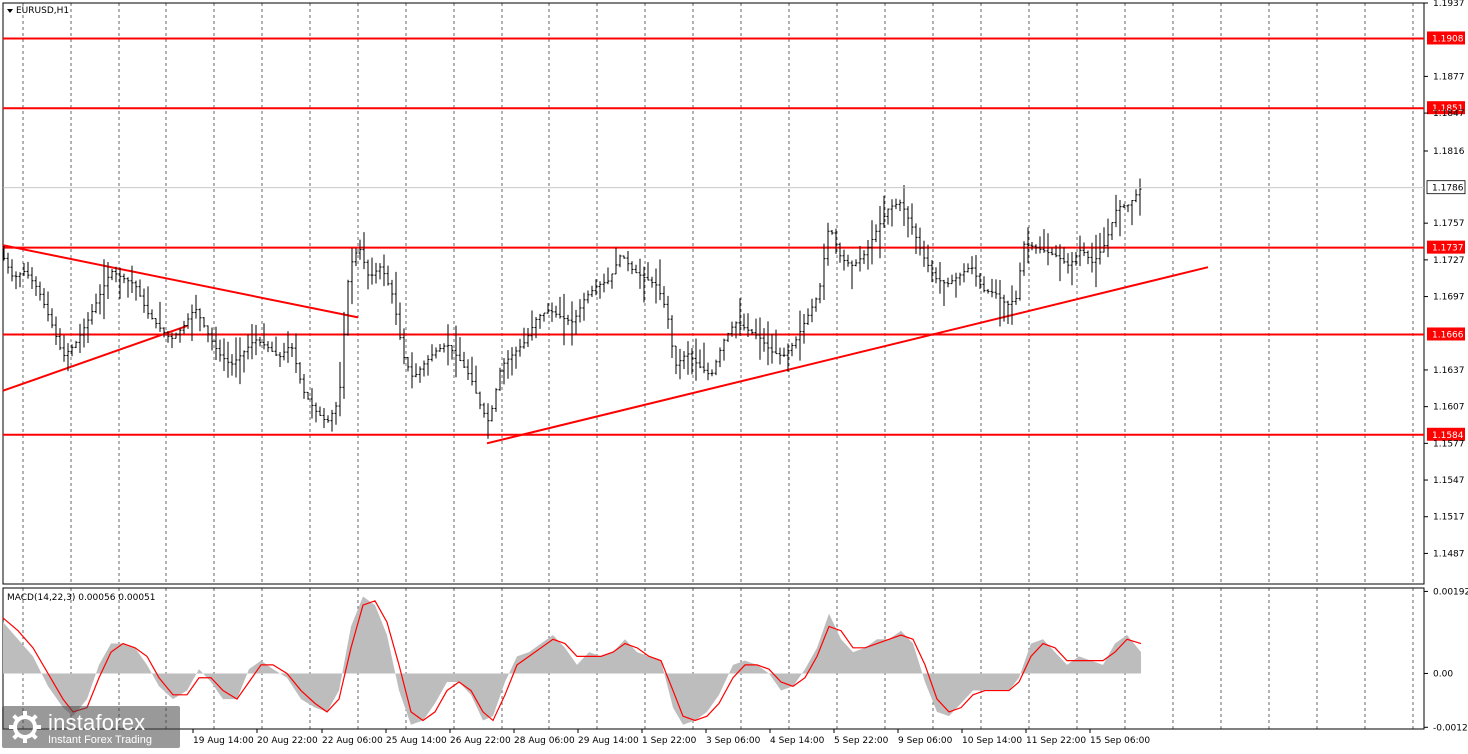 Image resolution: width=1468 pixels, height=754 pixels. I want to click on price-tick-label: 1.1577, so click(1449, 444).